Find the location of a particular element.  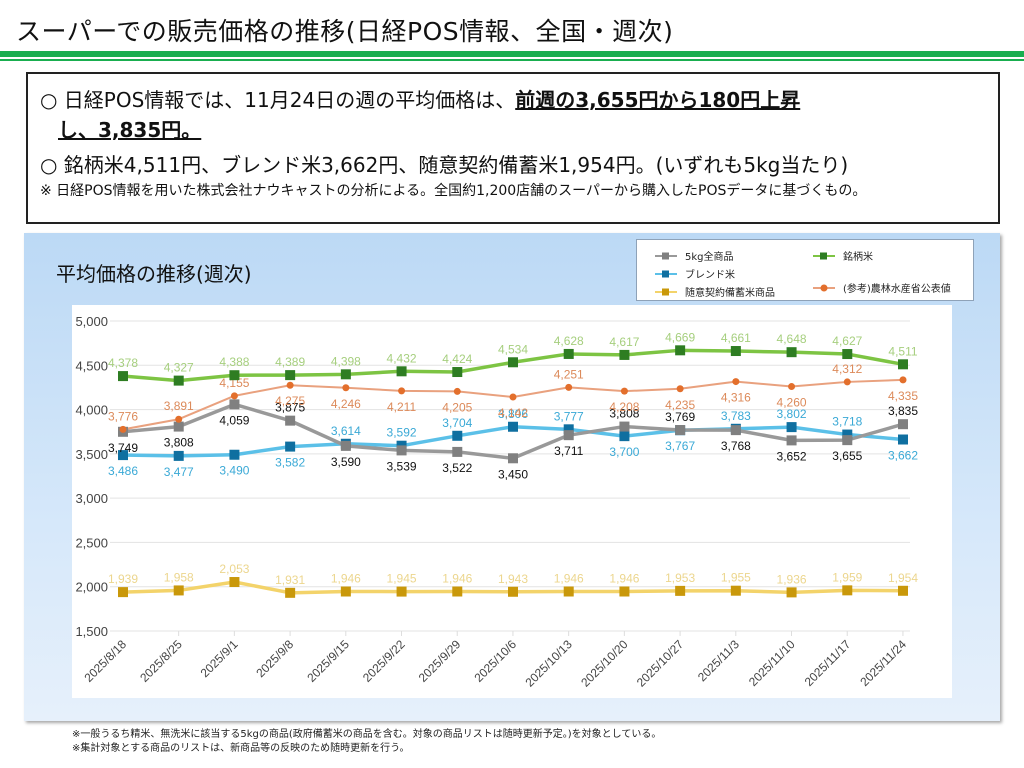

data-label: 4,669 is located at coordinates (680, 337).